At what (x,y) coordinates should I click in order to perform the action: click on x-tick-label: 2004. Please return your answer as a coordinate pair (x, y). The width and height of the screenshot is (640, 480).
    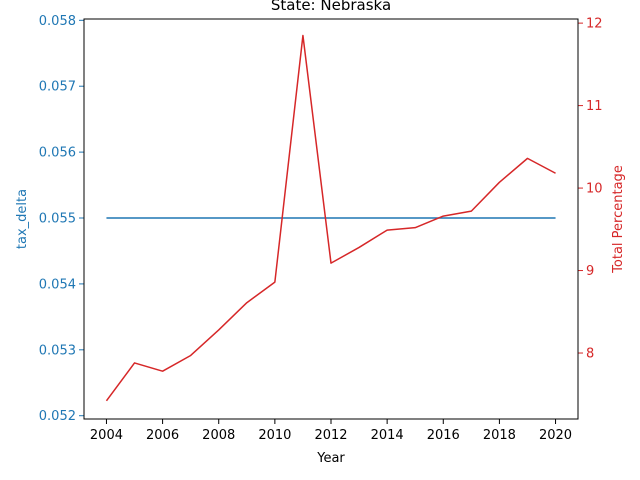
    Looking at the image, I should click on (106, 435).